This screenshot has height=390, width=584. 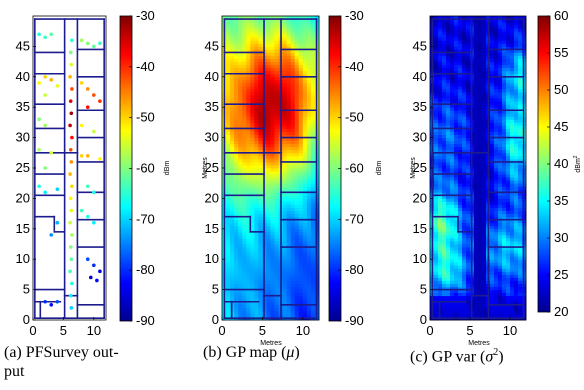 I want to click on y-tick-label: 25, so click(x=23, y=167).